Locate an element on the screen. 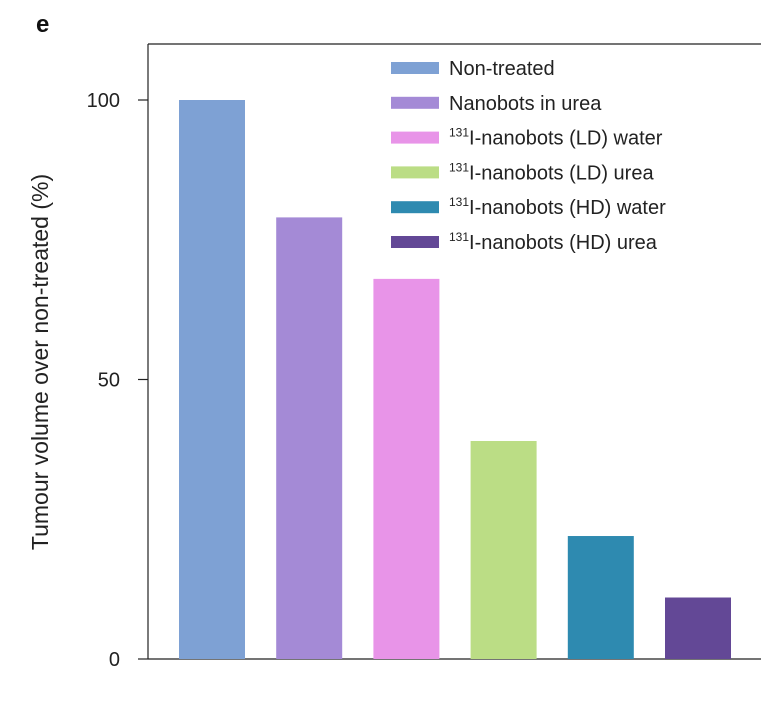 This screenshot has height=714, width=761. legend-label-5: 131I-nanobots (HD) water is located at coordinates (557, 207).